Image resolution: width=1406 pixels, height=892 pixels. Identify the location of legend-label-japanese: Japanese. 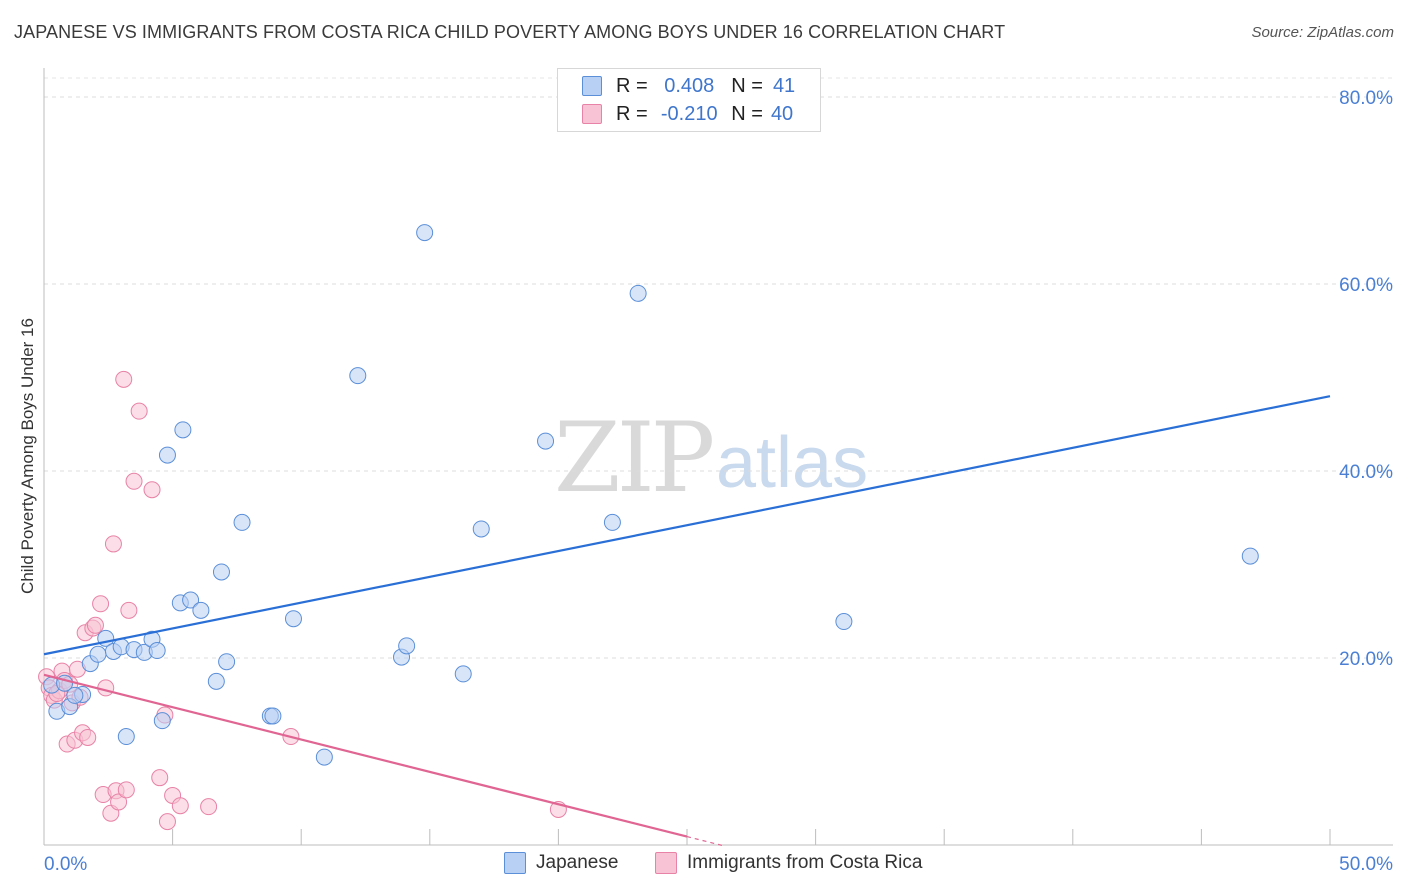
(577, 862).